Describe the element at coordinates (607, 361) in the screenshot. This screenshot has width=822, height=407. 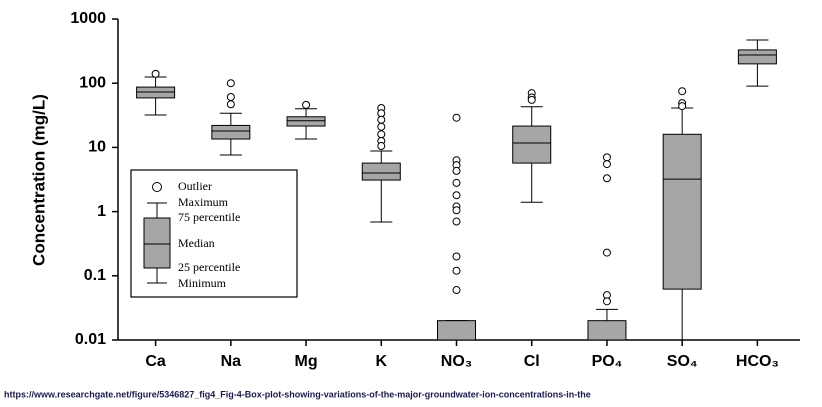
I see `x-tick-label: PO₄` at that location.